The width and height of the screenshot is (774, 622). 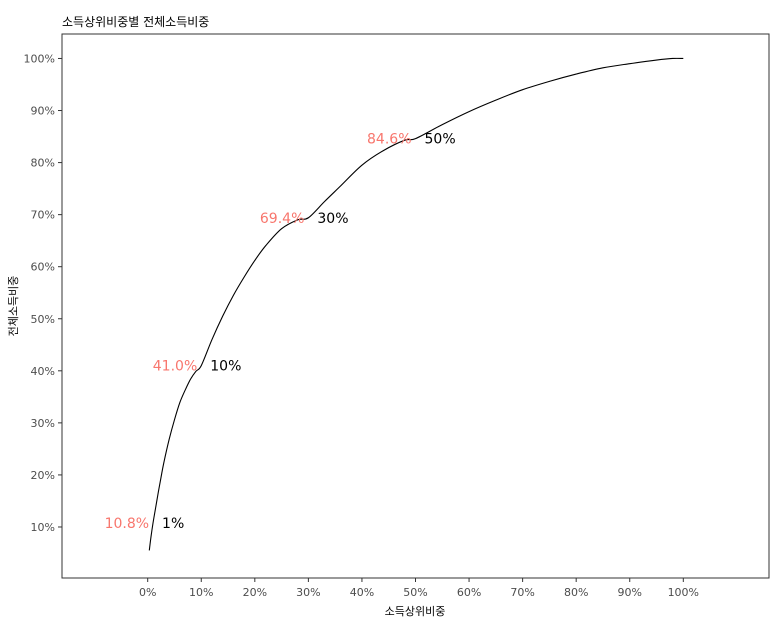 I want to click on y-tick-label: 40%, so click(x=43, y=371).